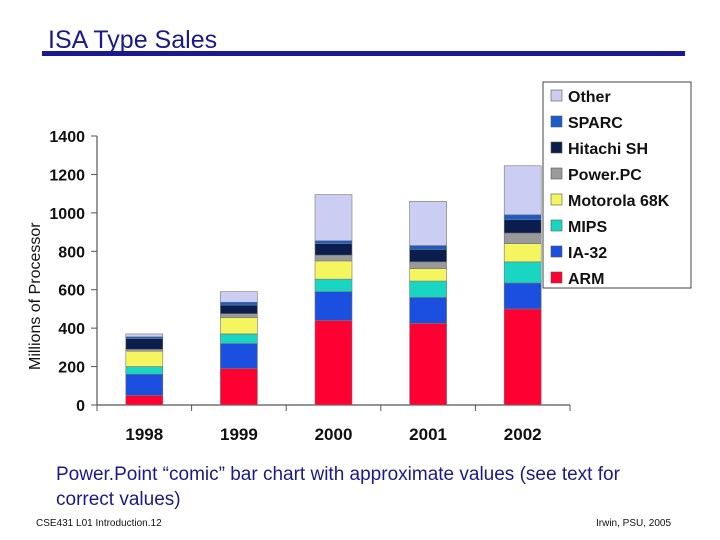 The width and height of the screenshot is (720, 540). Describe the element at coordinates (586, 279) in the screenshot. I see `legend-label: ARM` at that location.